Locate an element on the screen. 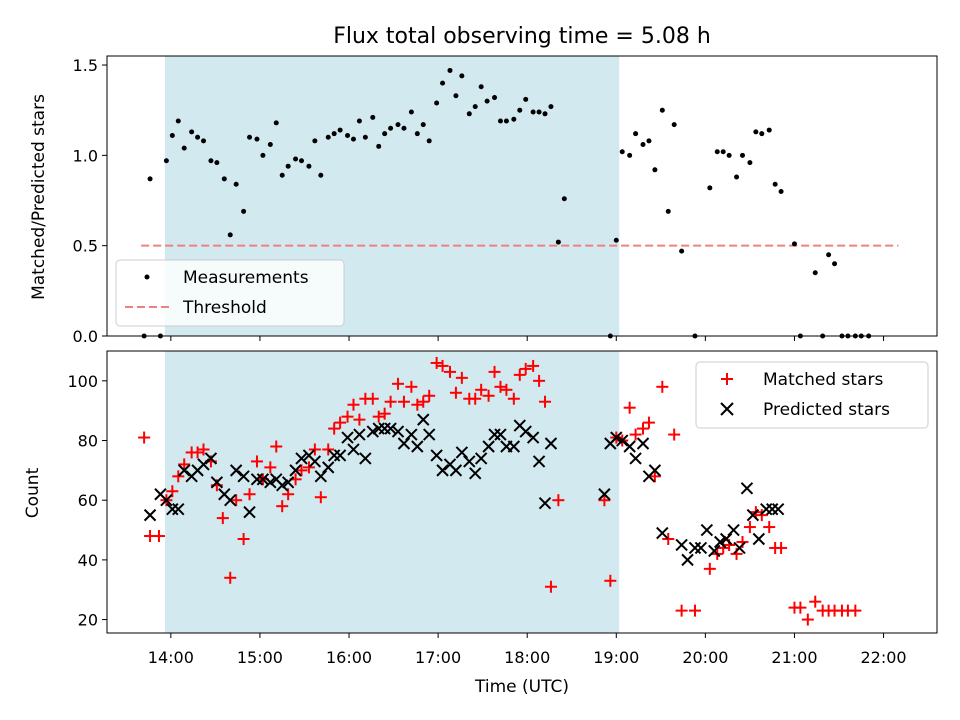 This screenshot has width=960, height=720. ratio-panel-x-ticks is located at coordinates (527, 338).